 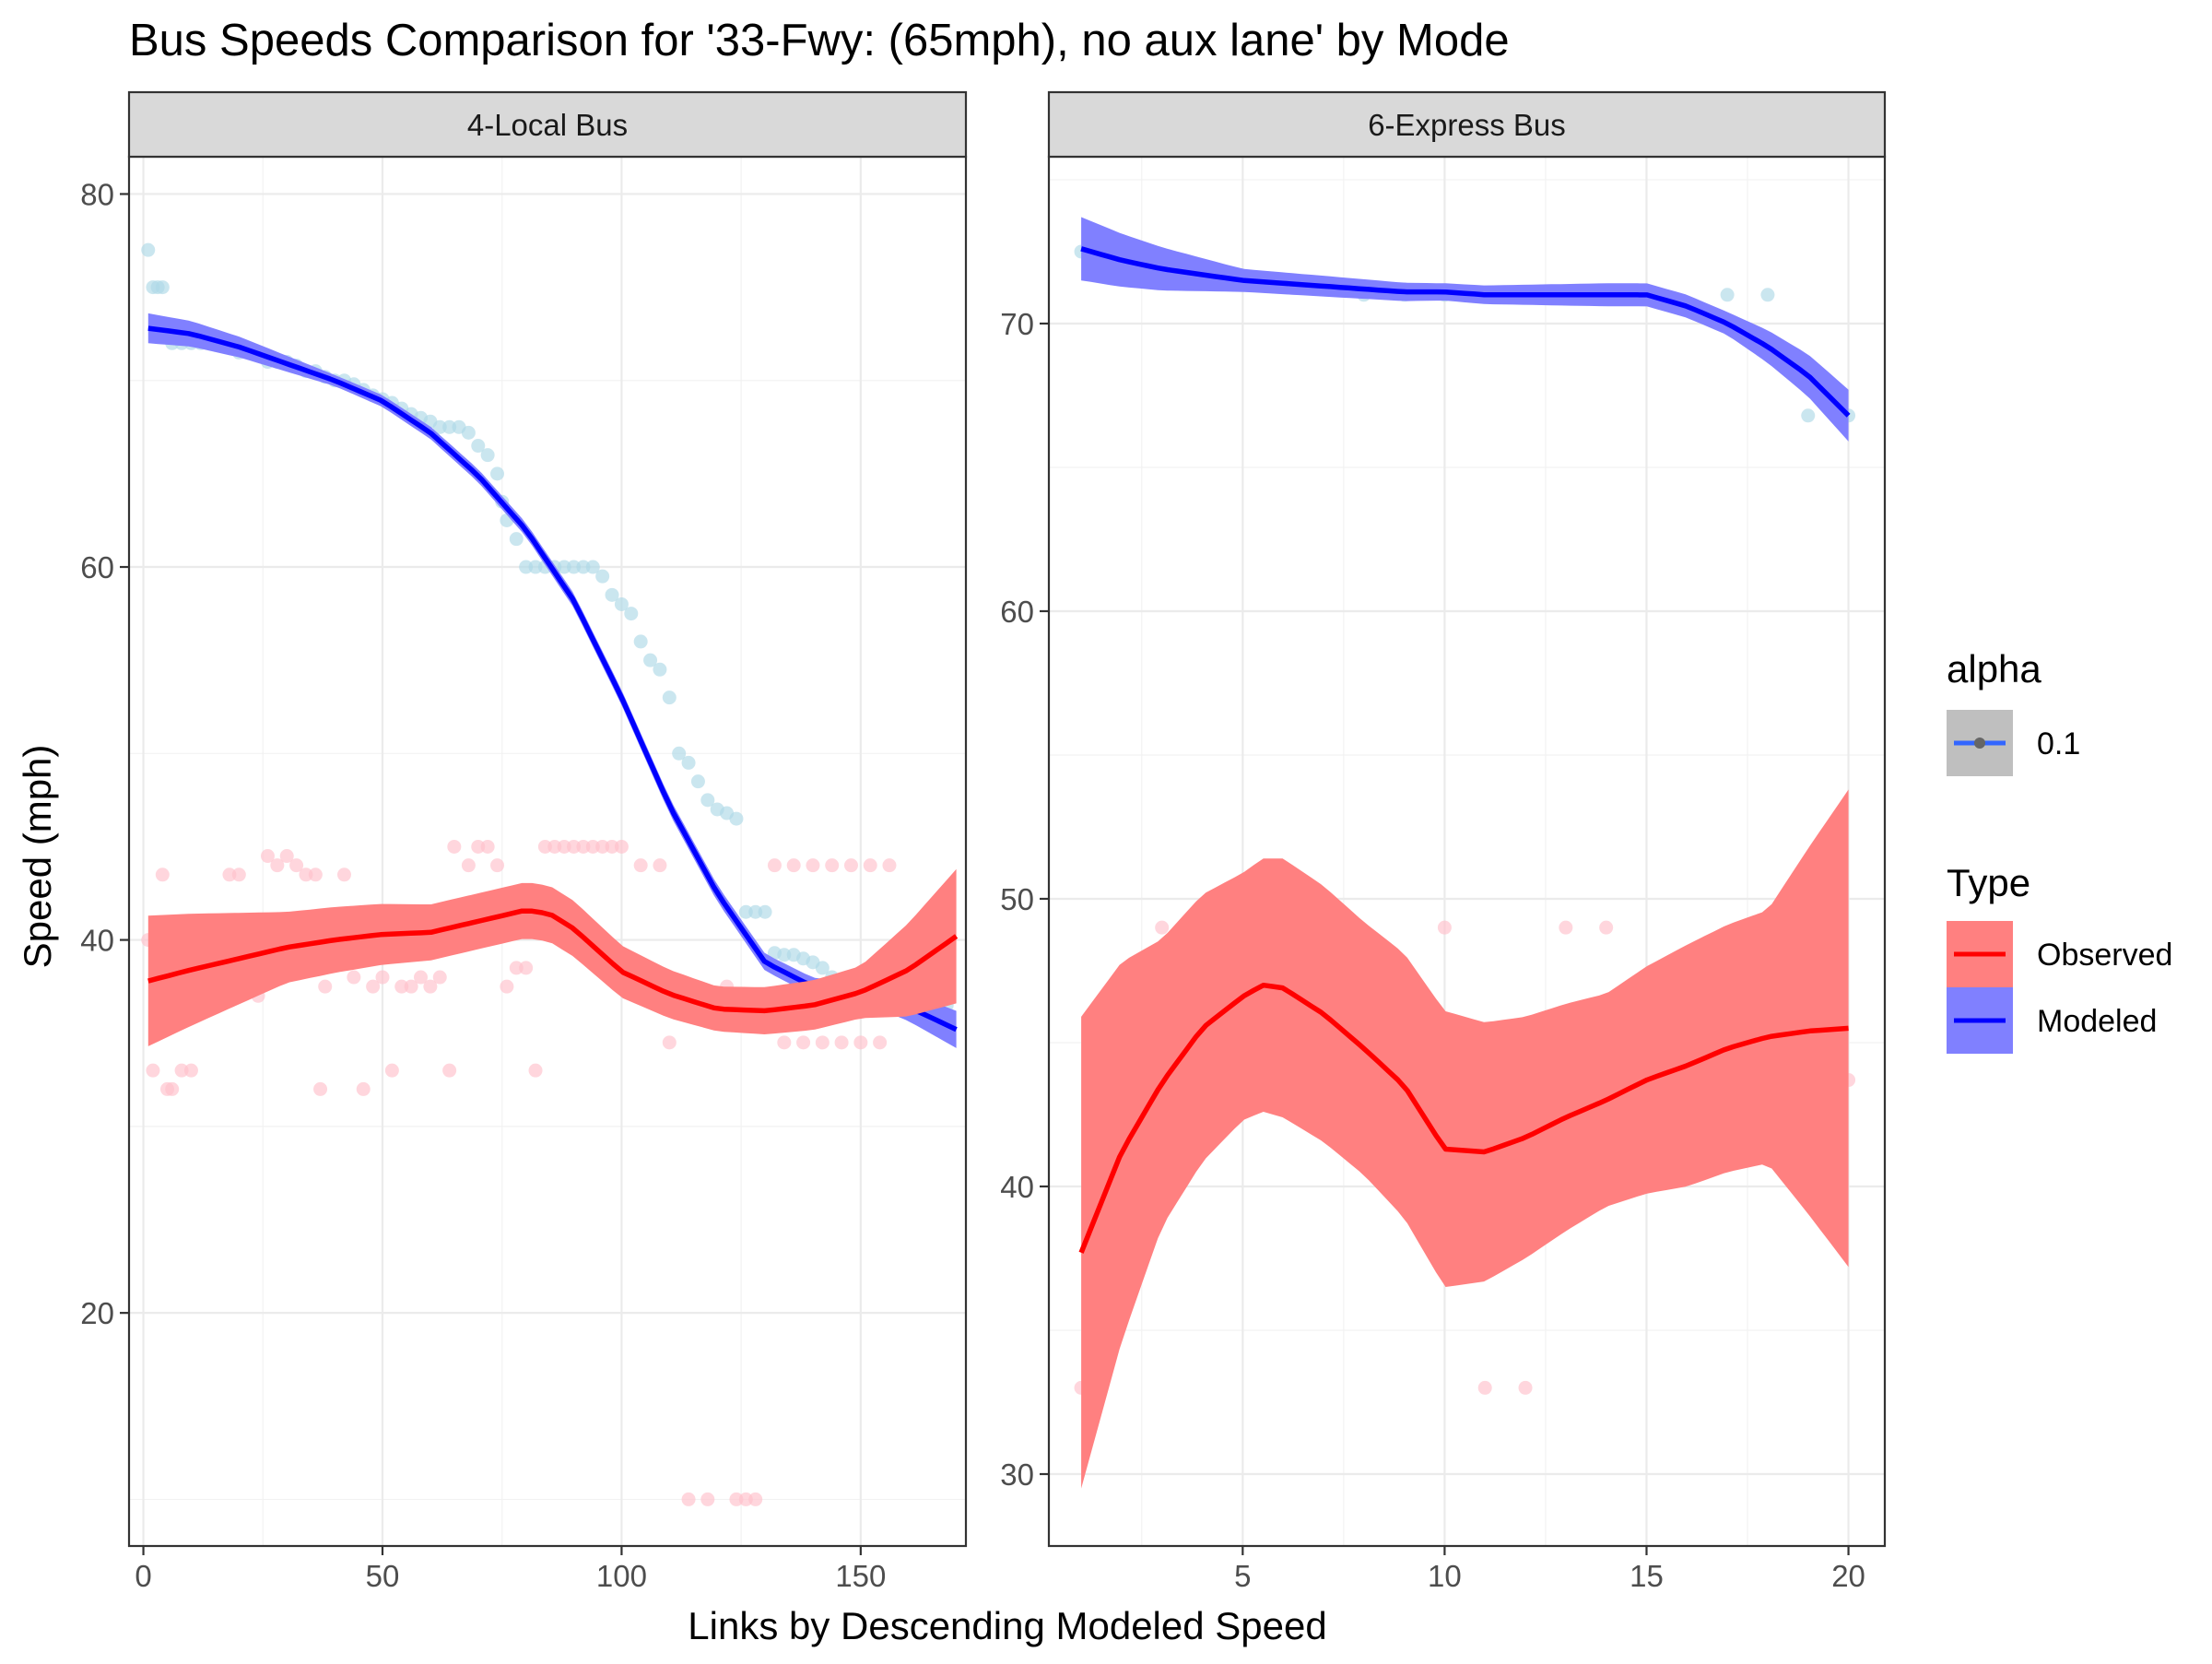 I want to click on y-axis-title: Speed (mph), so click(x=37, y=857).